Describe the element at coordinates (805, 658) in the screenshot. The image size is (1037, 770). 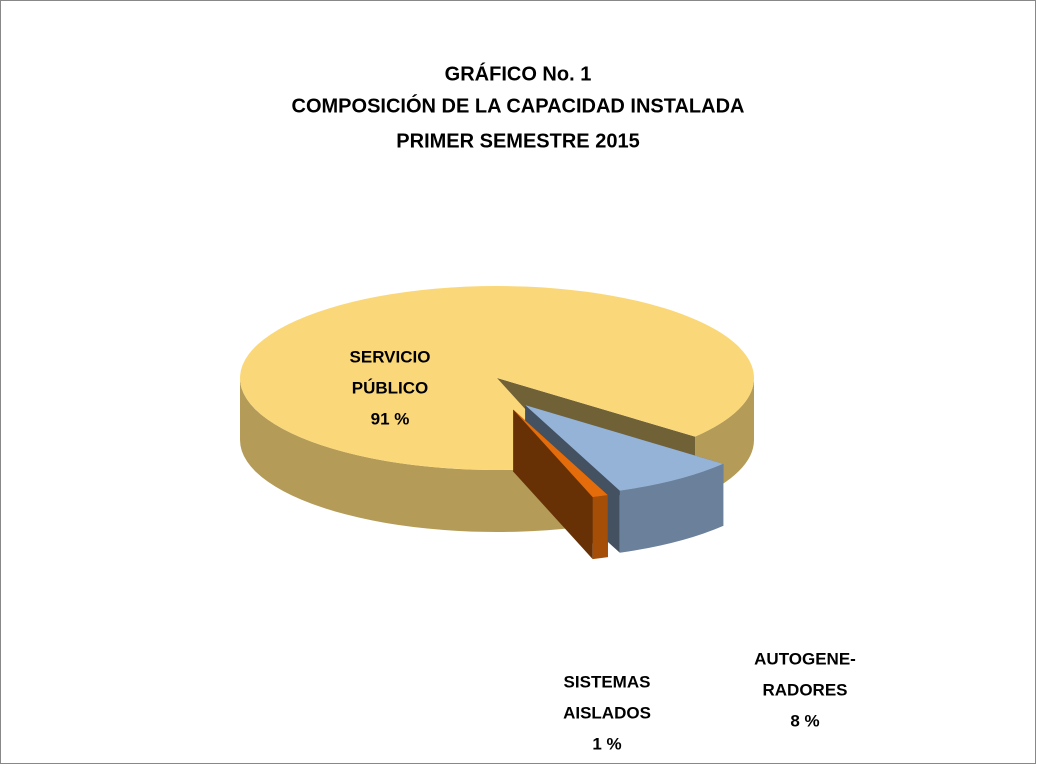
I see `slice-label: AUTOGENE-` at that location.